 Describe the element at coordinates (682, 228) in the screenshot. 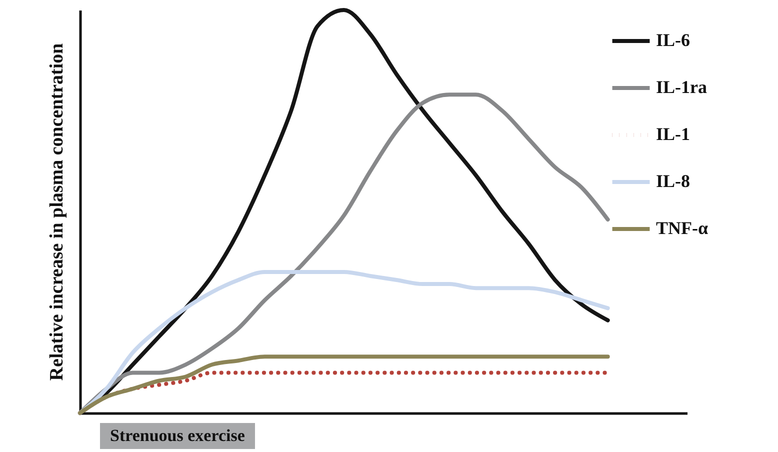

I see `legend-label: TNF-α` at that location.